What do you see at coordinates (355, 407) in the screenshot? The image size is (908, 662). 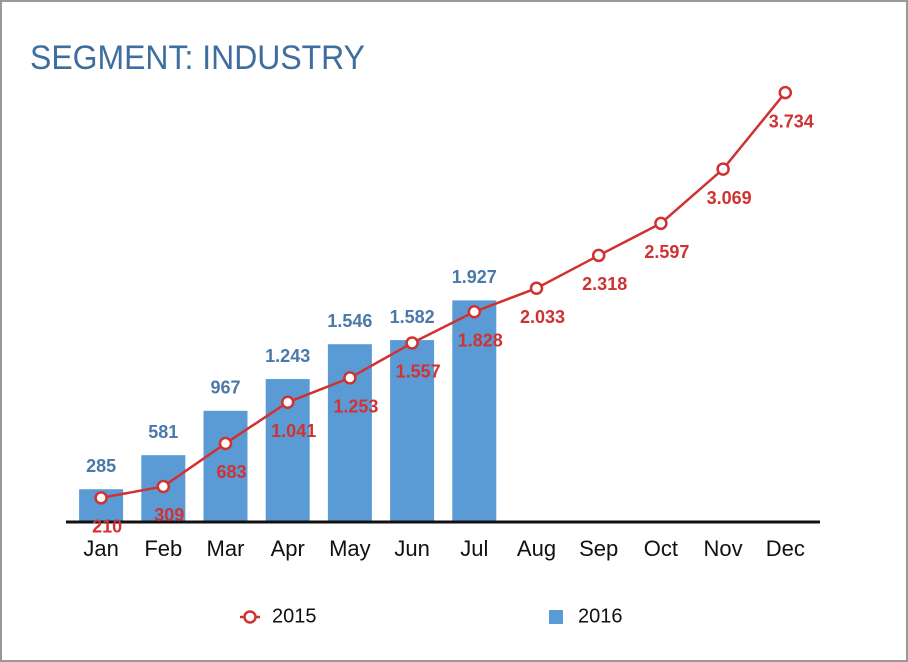 I see `point-label: 1.253` at bounding box center [355, 407].